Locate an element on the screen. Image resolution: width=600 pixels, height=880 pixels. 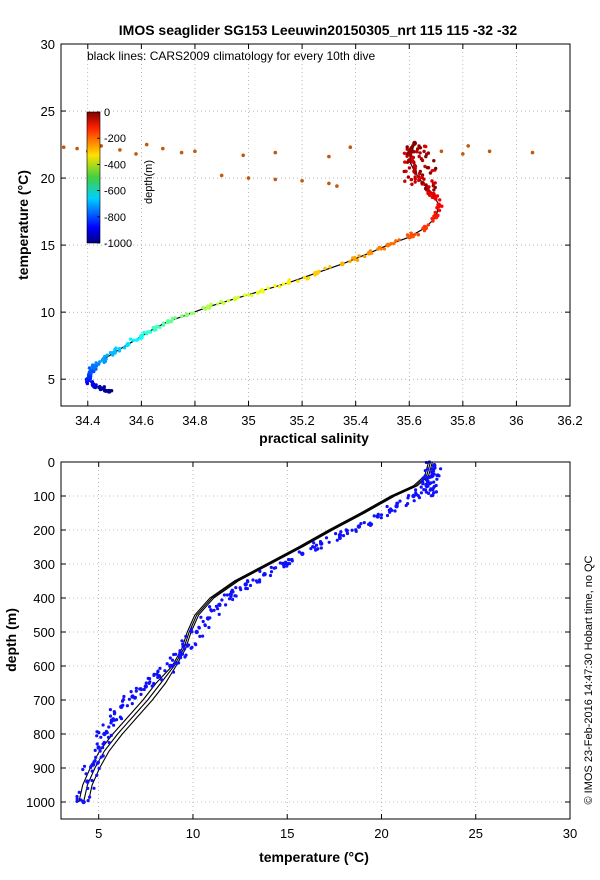
colorbar is located at coordinates (93, 177).